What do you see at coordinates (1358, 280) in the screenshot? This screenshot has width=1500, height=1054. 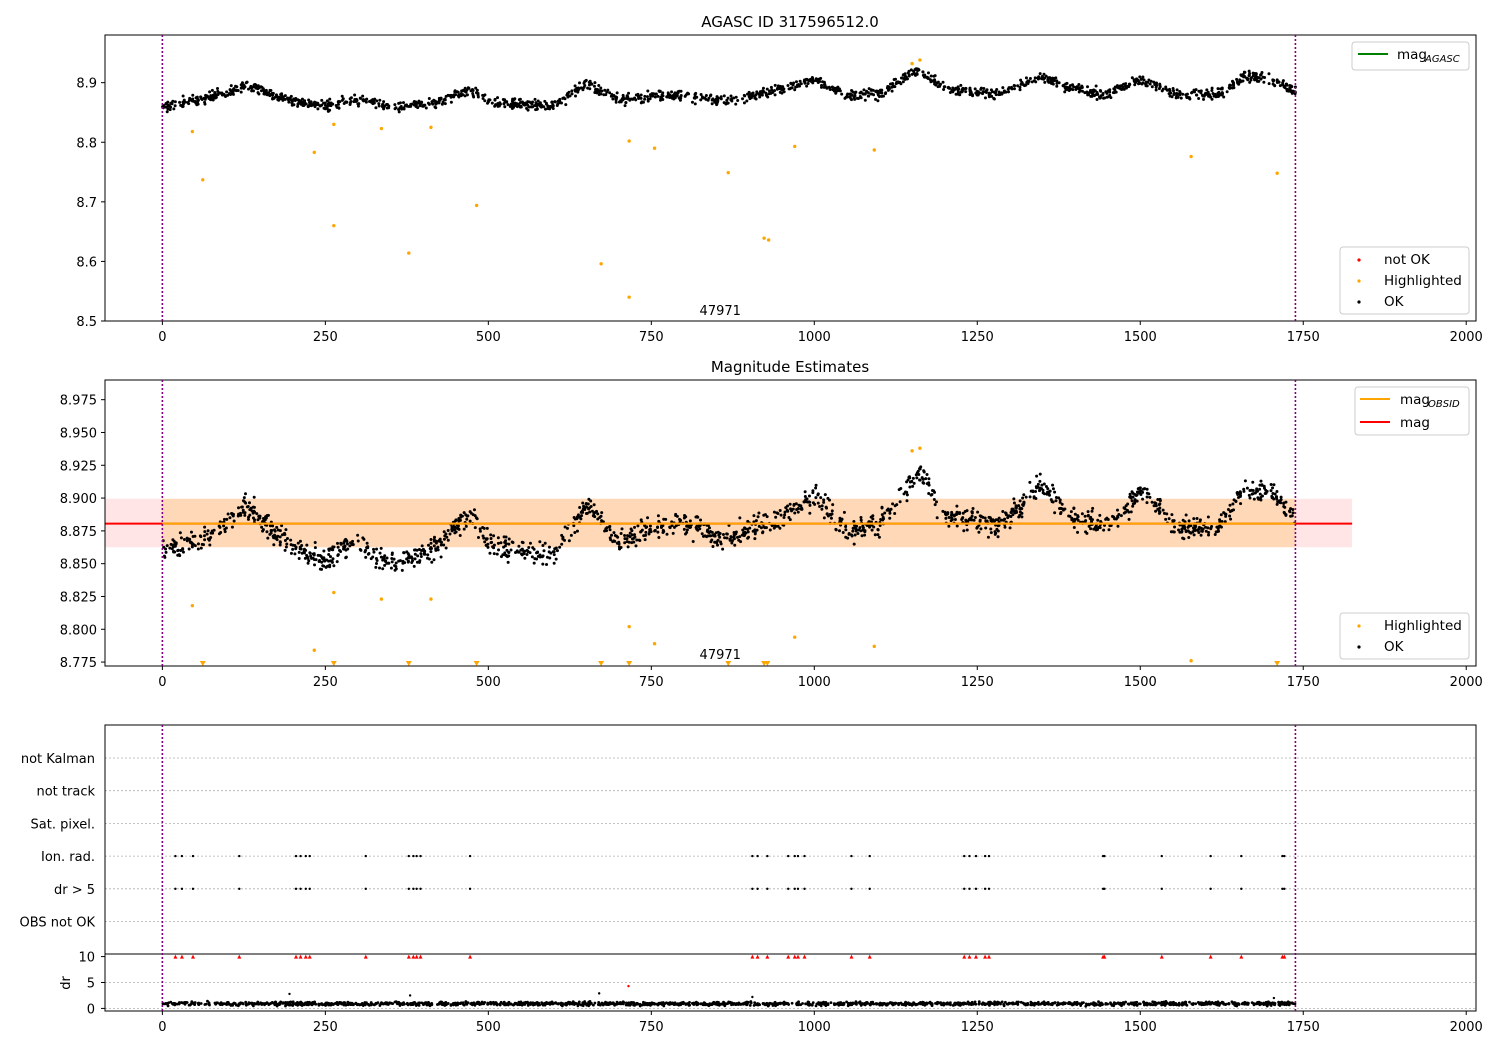 I see `legend-highlighted-marker` at bounding box center [1358, 280].